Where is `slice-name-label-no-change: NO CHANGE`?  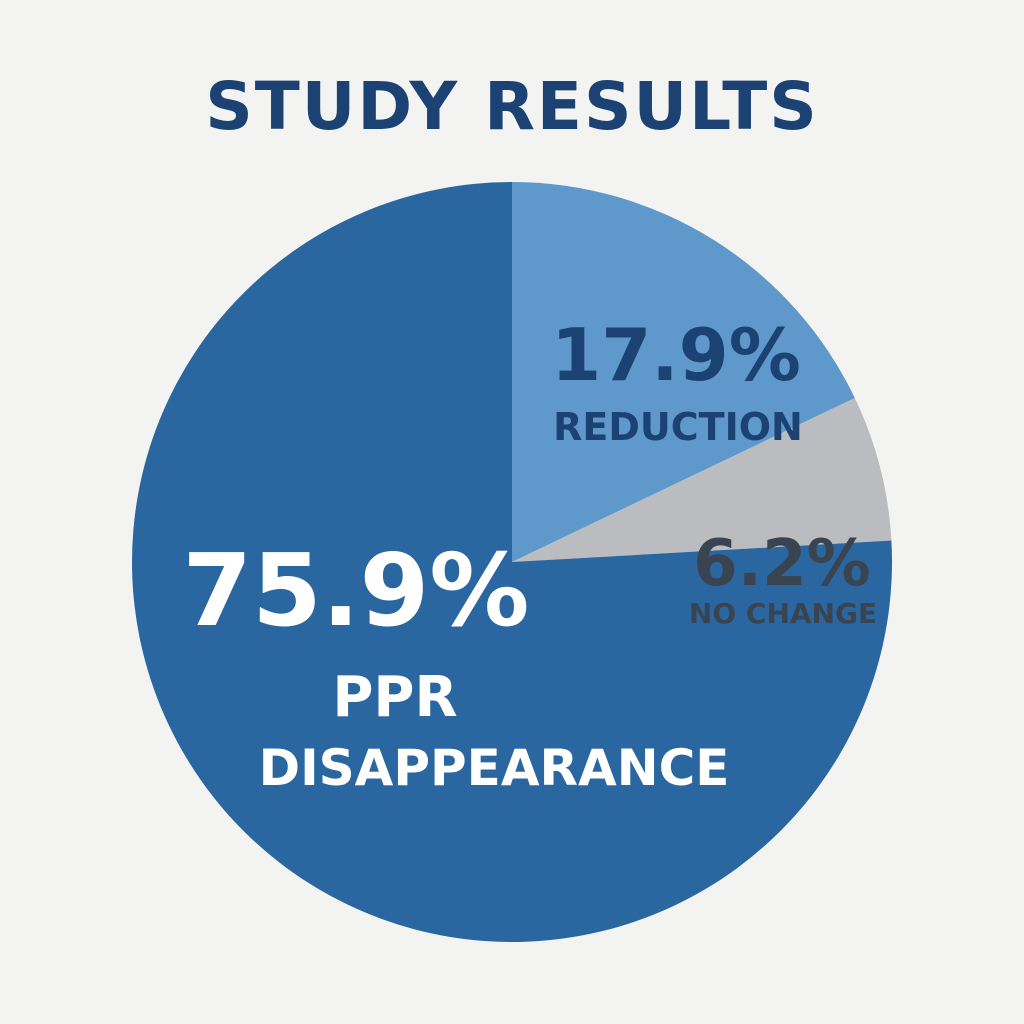 slice-name-label-no-change: NO CHANGE is located at coordinates (783, 613).